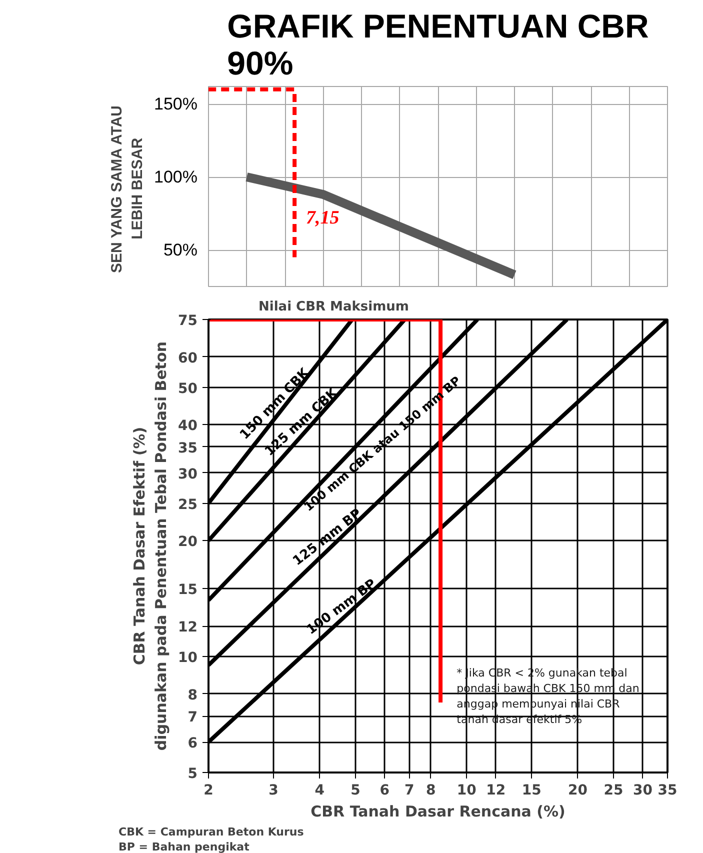 Image resolution: width=703 pixels, height=853 pixels. What do you see at coordinates (496, 790) in the screenshot?
I see `x-tick-label: 12` at bounding box center [496, 790].